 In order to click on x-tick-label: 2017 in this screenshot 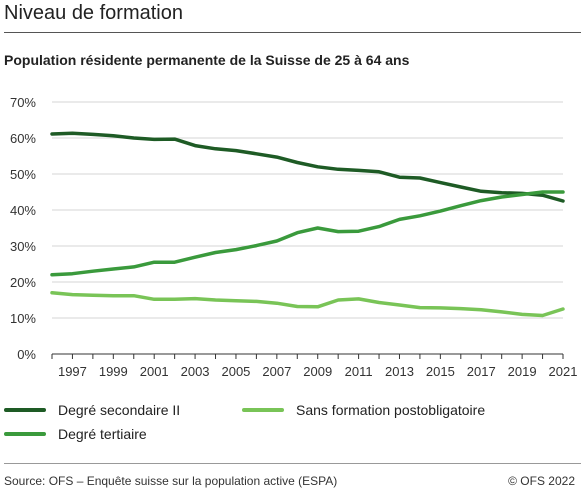, I will do `click(481, 371)`.